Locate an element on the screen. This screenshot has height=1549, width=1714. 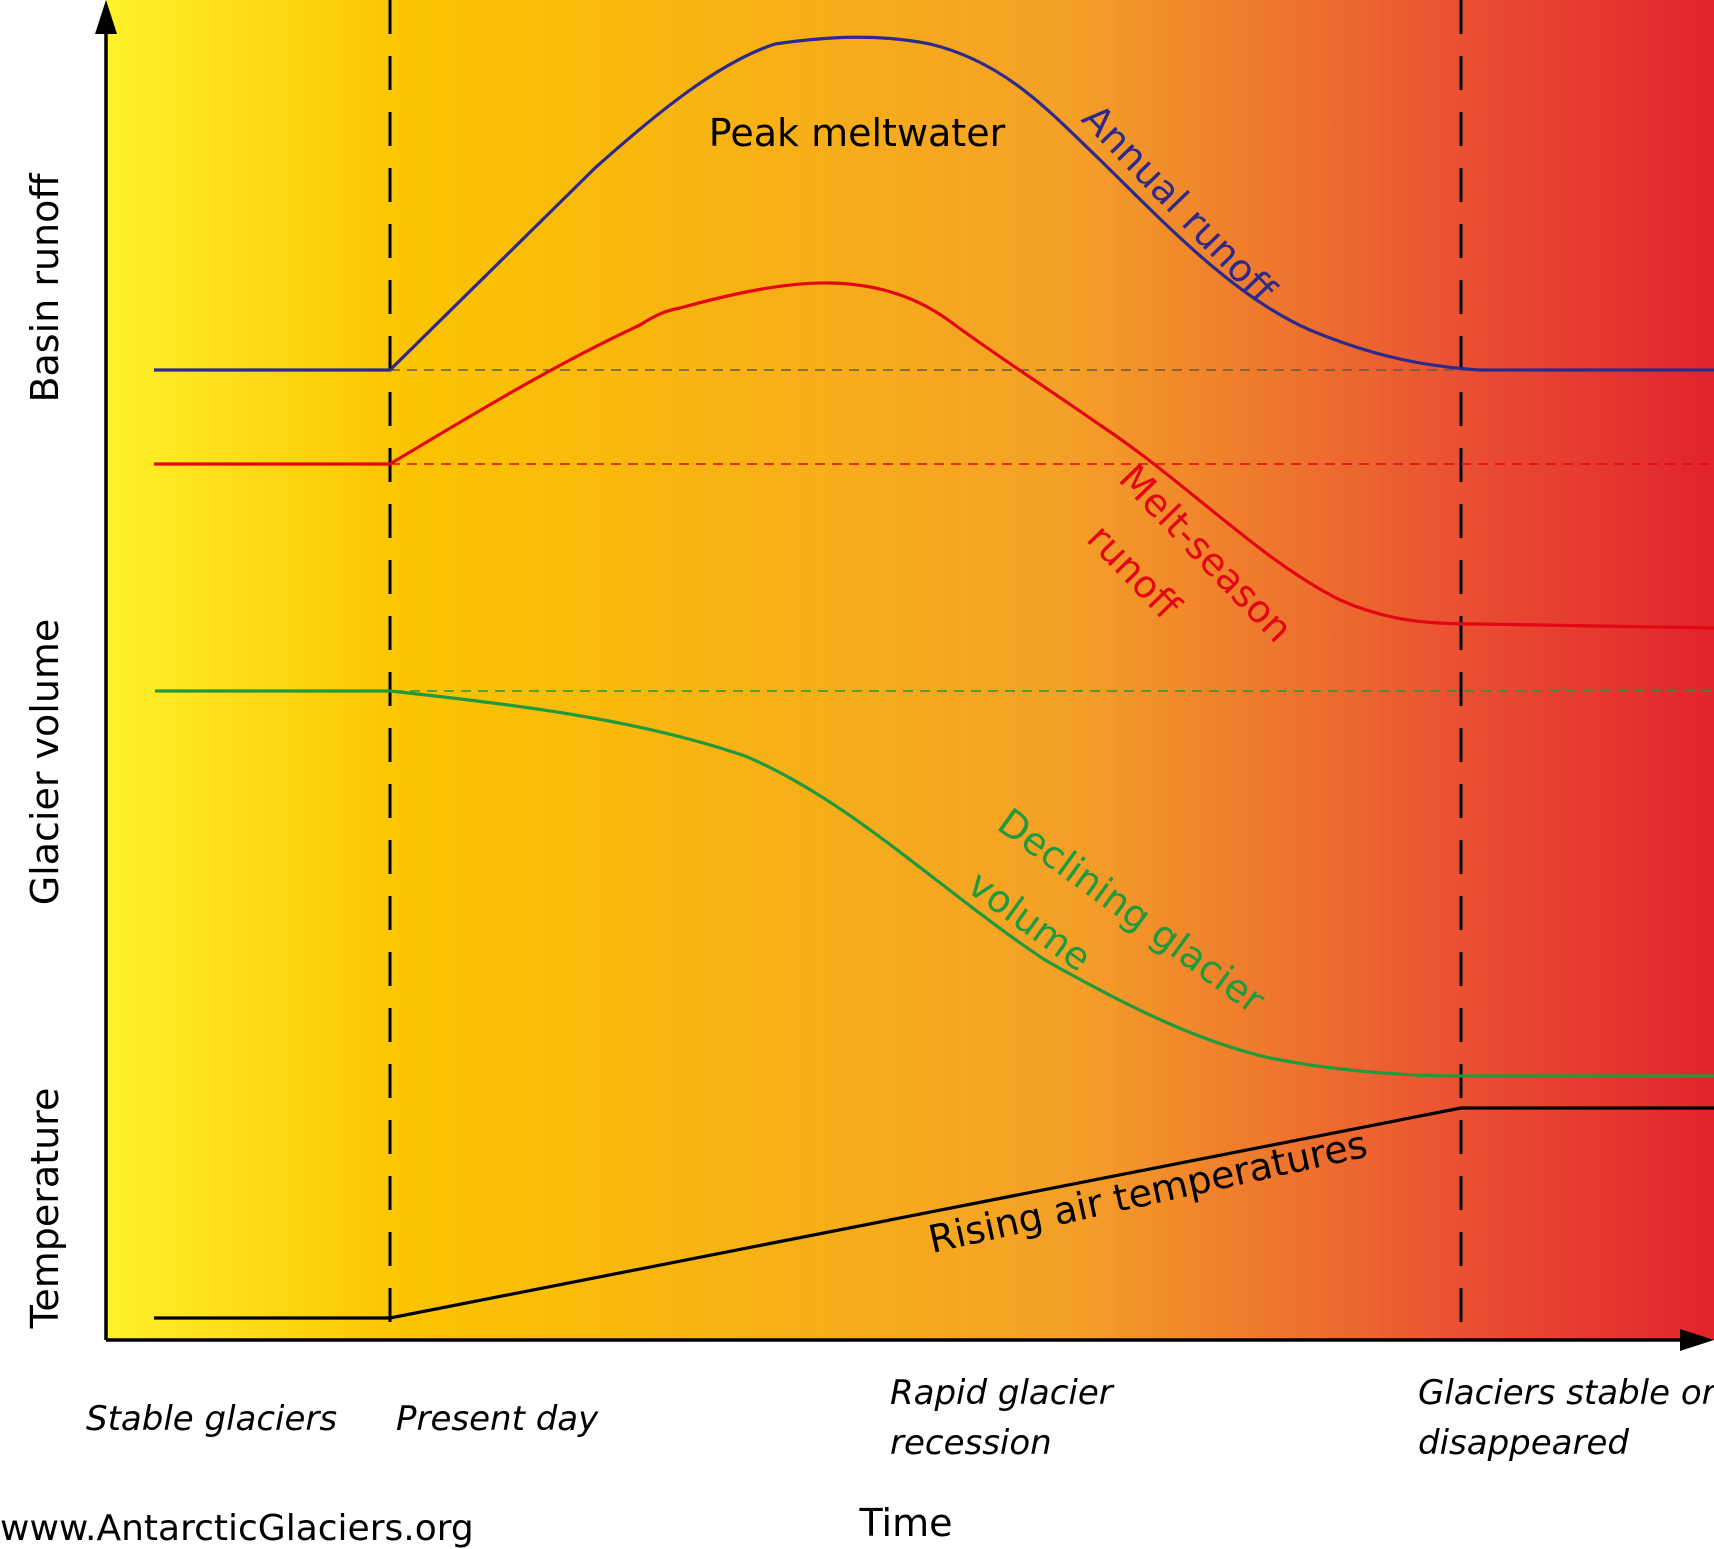
credit-url: www.AntarcticGlaciers.org is located at coordinates (237, 1528).